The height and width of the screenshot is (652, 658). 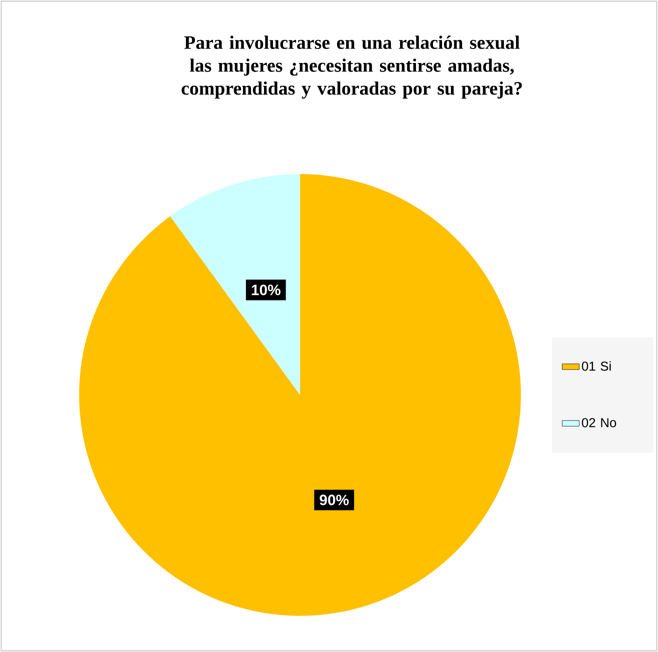 What do you see at coordinates (599, 423) in the screenshot?
I see `legend-label: 02 No` at bounding box center [599, 423].